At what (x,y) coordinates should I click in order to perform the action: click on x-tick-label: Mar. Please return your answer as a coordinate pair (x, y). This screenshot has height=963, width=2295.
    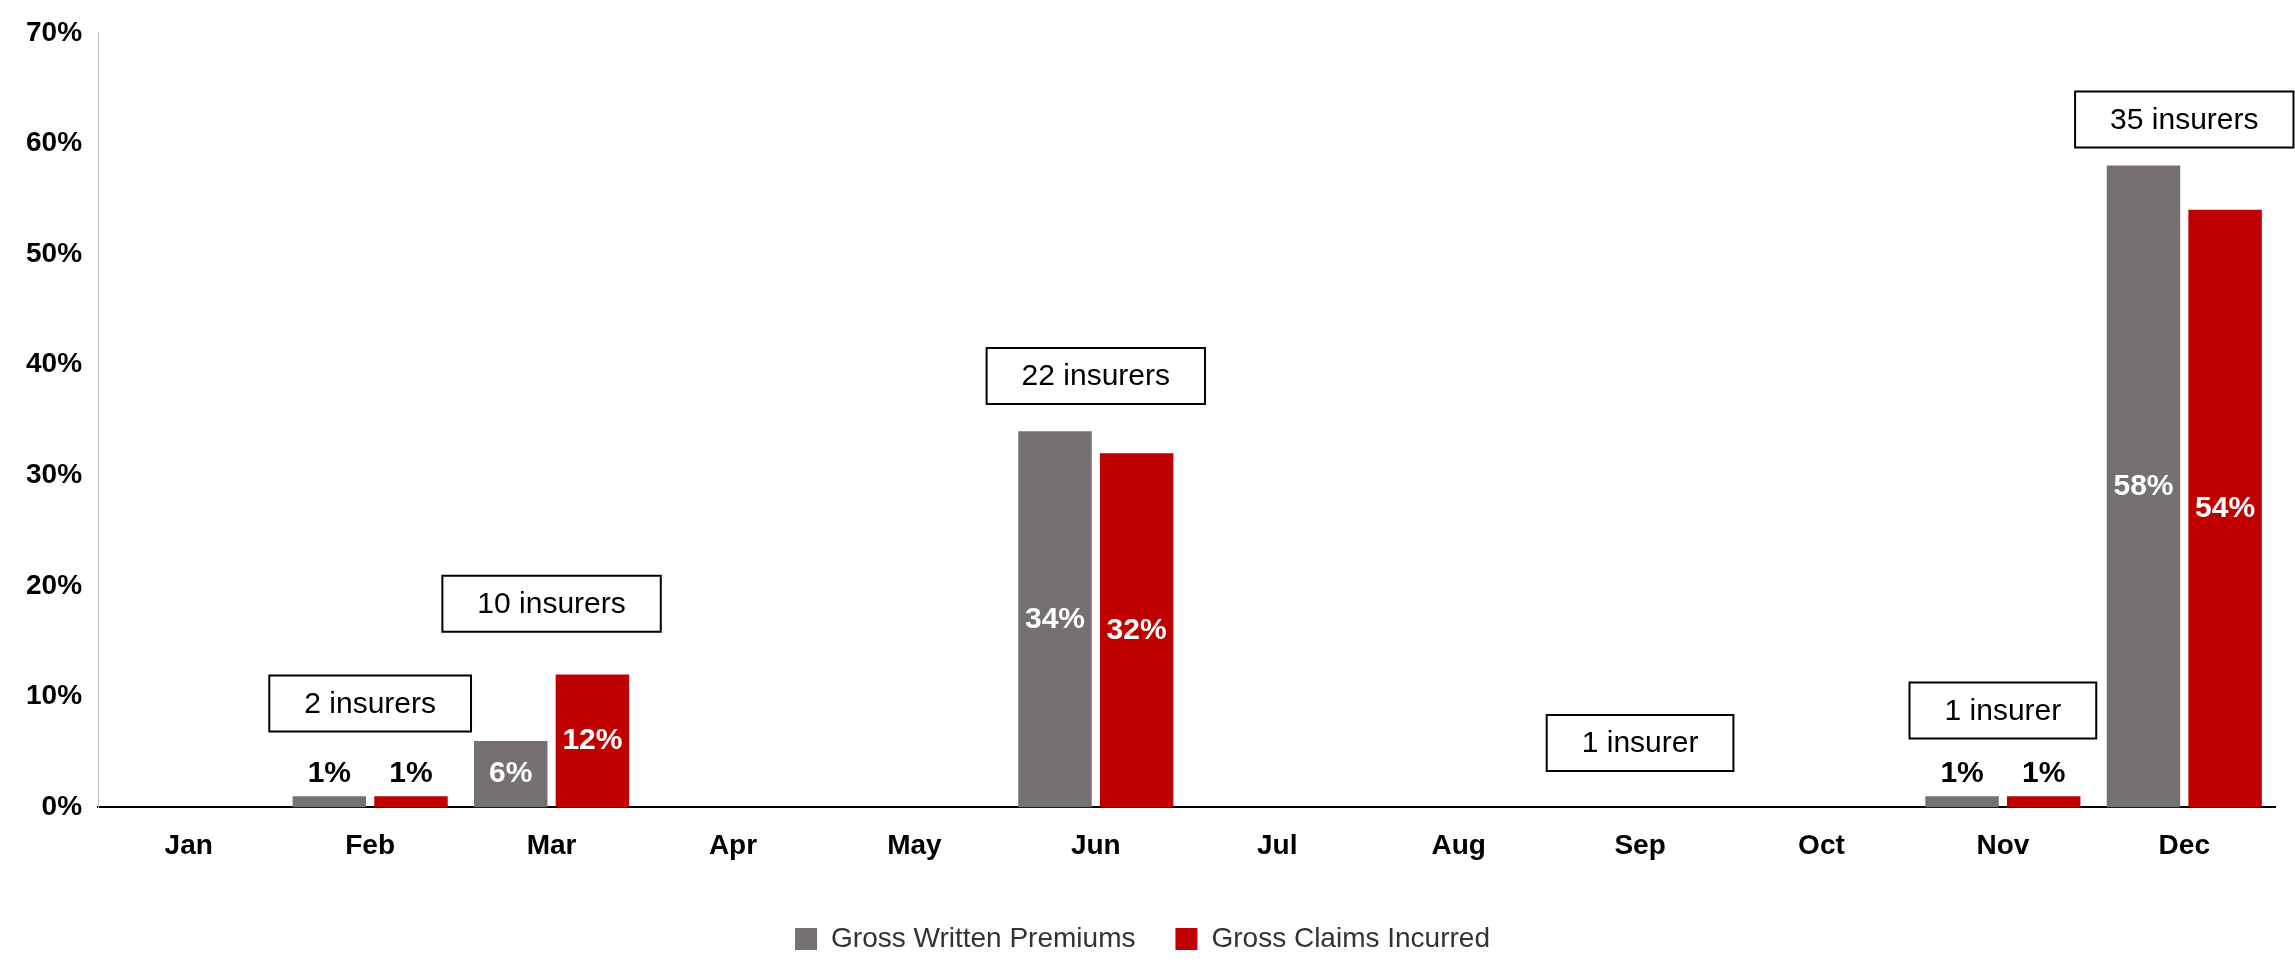
    Looking at the image, I should click on (551, 844).